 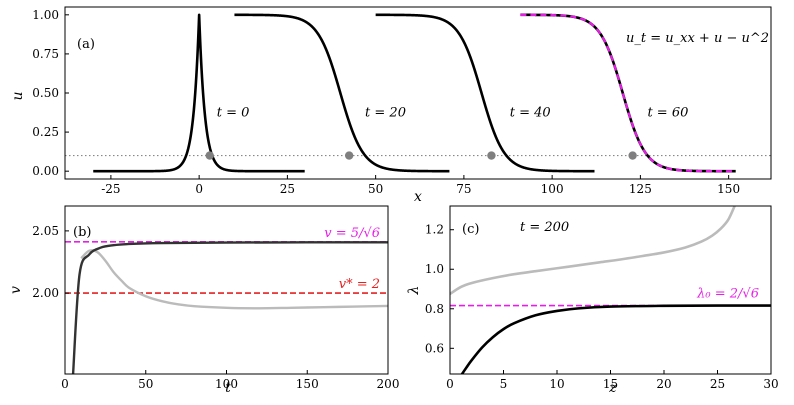 What do you see at coordinates (110, 189) in the screenshot?
I see `panel-a-xtick-label: -25` at bounding box center [110, 189].